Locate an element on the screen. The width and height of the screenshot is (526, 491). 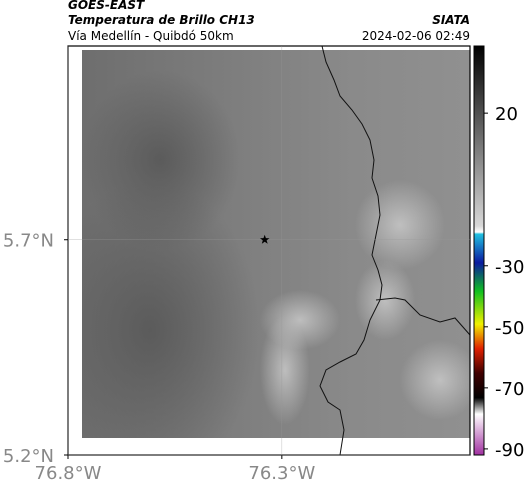
location-marker is located at coordinates (265, 239).